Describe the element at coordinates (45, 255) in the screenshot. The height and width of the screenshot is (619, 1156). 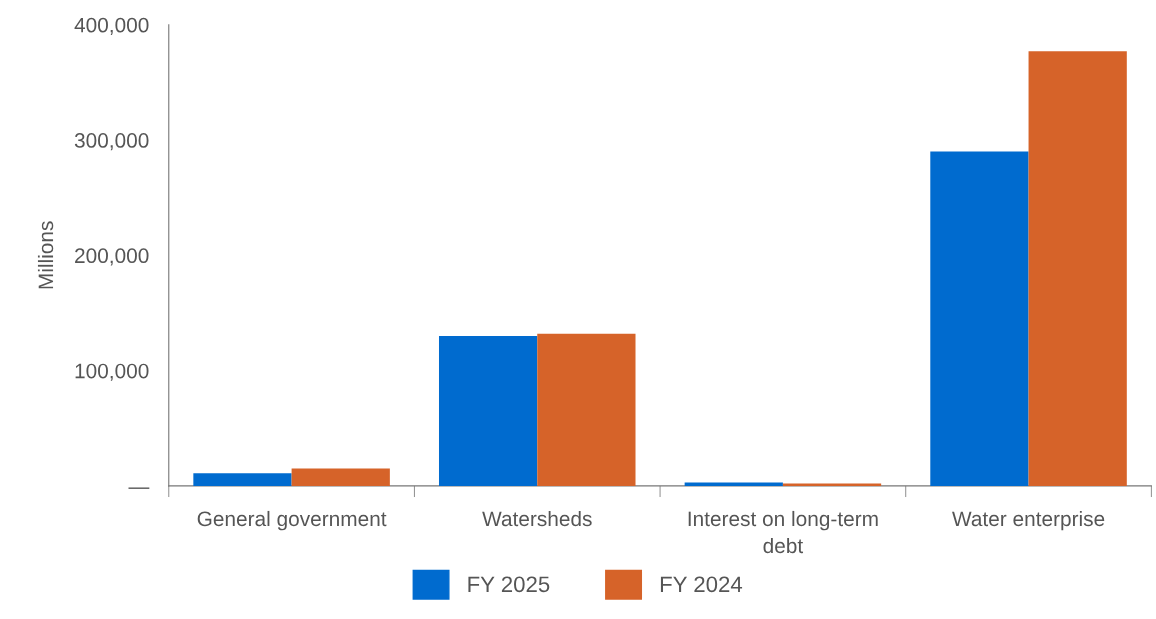
I see `y-axis-title: Millions` at that location.